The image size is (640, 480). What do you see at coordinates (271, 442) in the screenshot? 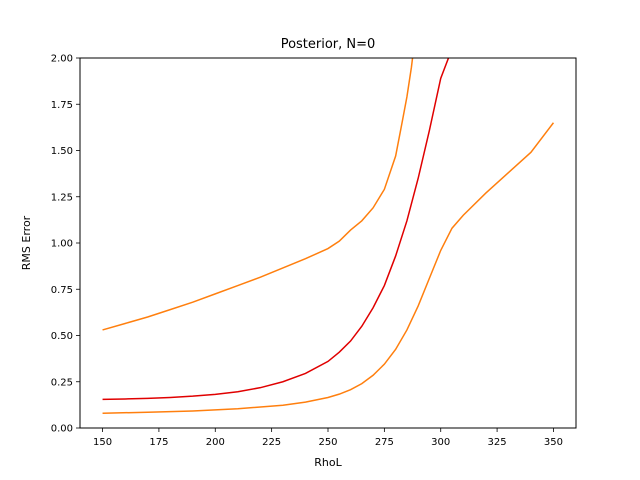
I see `x-tick-label: 225` at bounding box center [271, 442].